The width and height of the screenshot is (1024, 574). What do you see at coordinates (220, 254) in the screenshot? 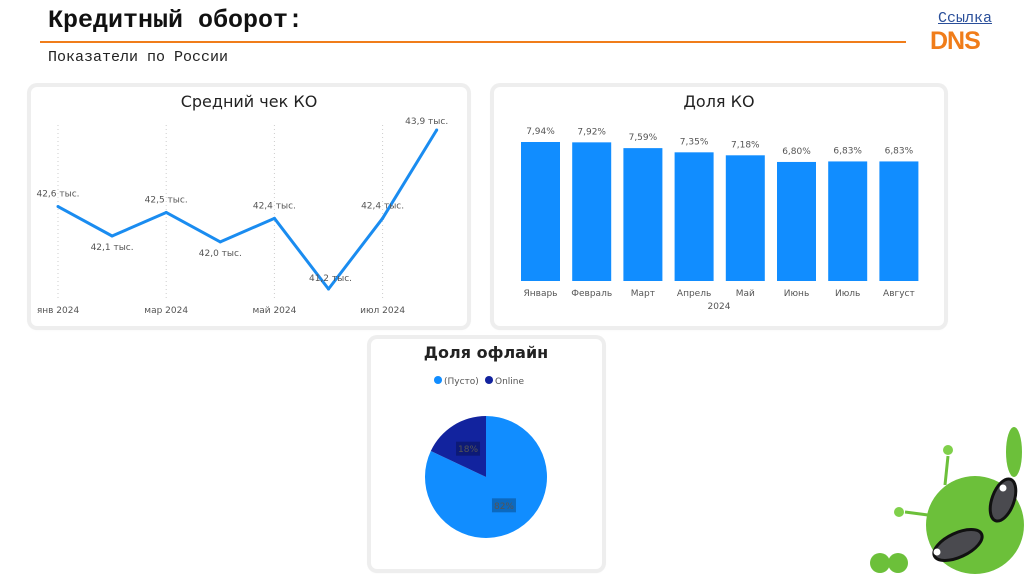
I see `data-label: 42,0 тыс.` at bounding box center [220, 254].